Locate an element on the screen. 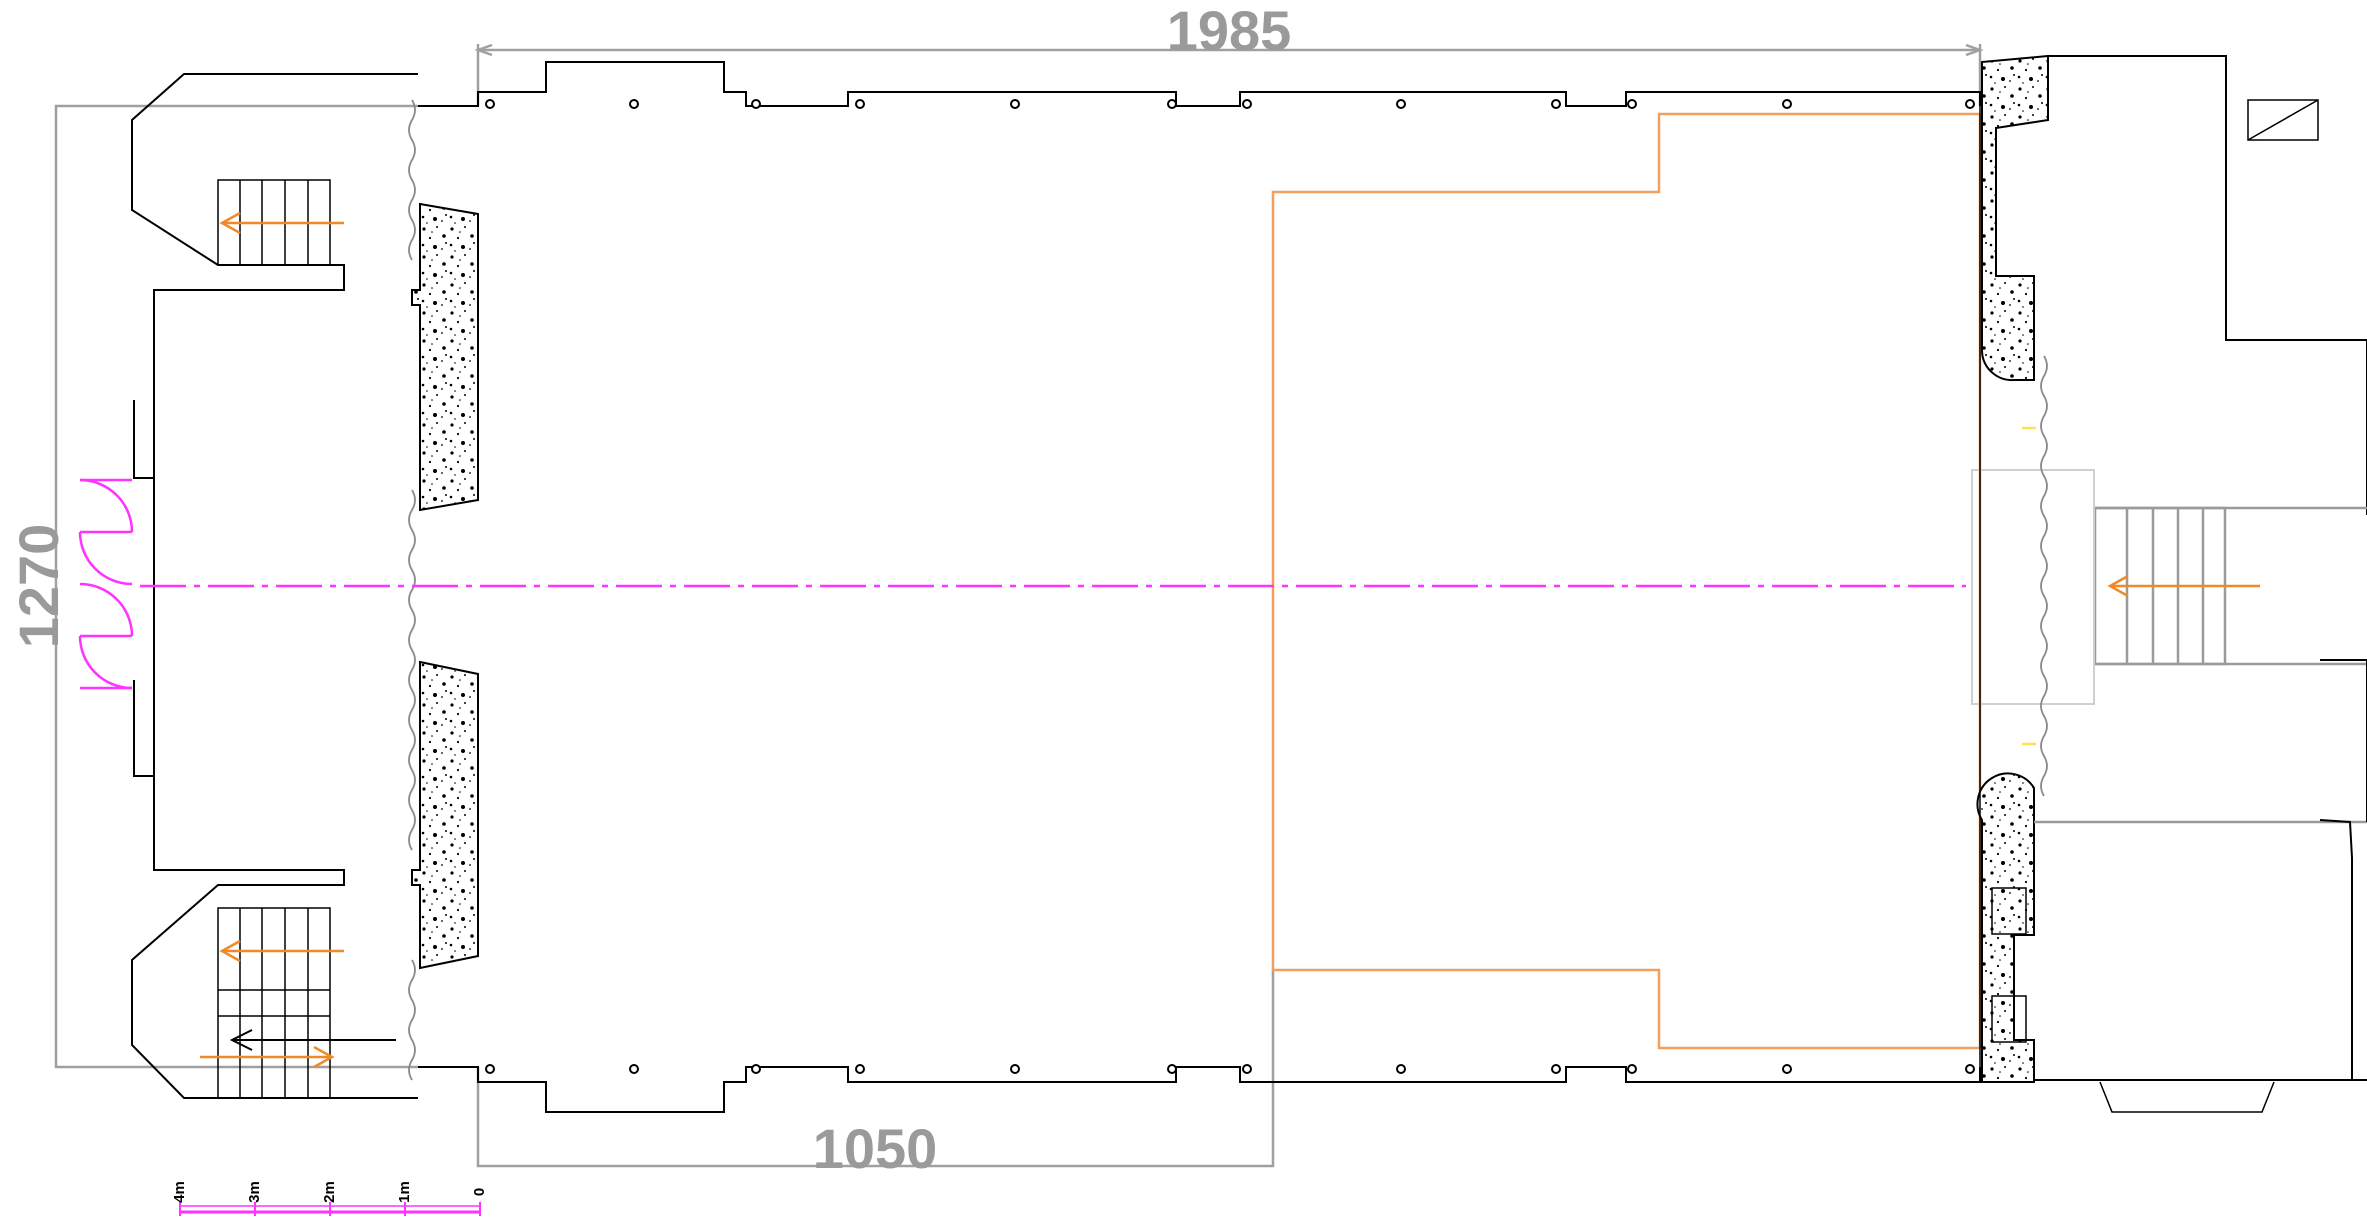 The width and height of the screenshot is (2367, 1225). break-line-right is located at coordinates (2044, 576).